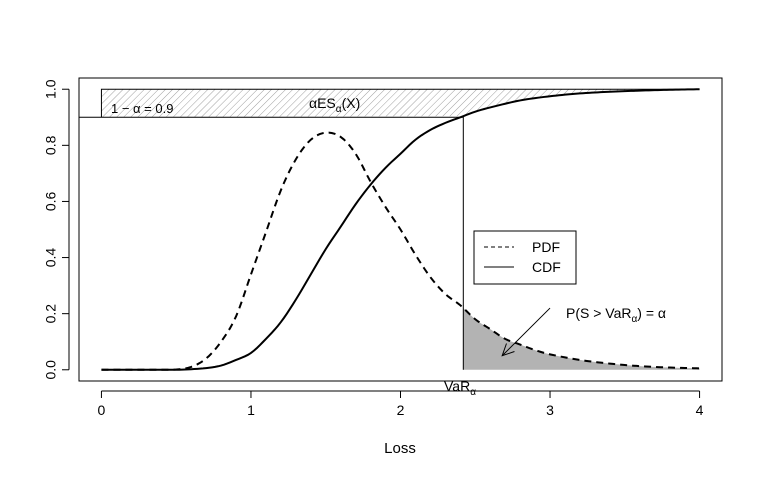  I want to click on legend-pdf-label: PDF, so click(546, 247).